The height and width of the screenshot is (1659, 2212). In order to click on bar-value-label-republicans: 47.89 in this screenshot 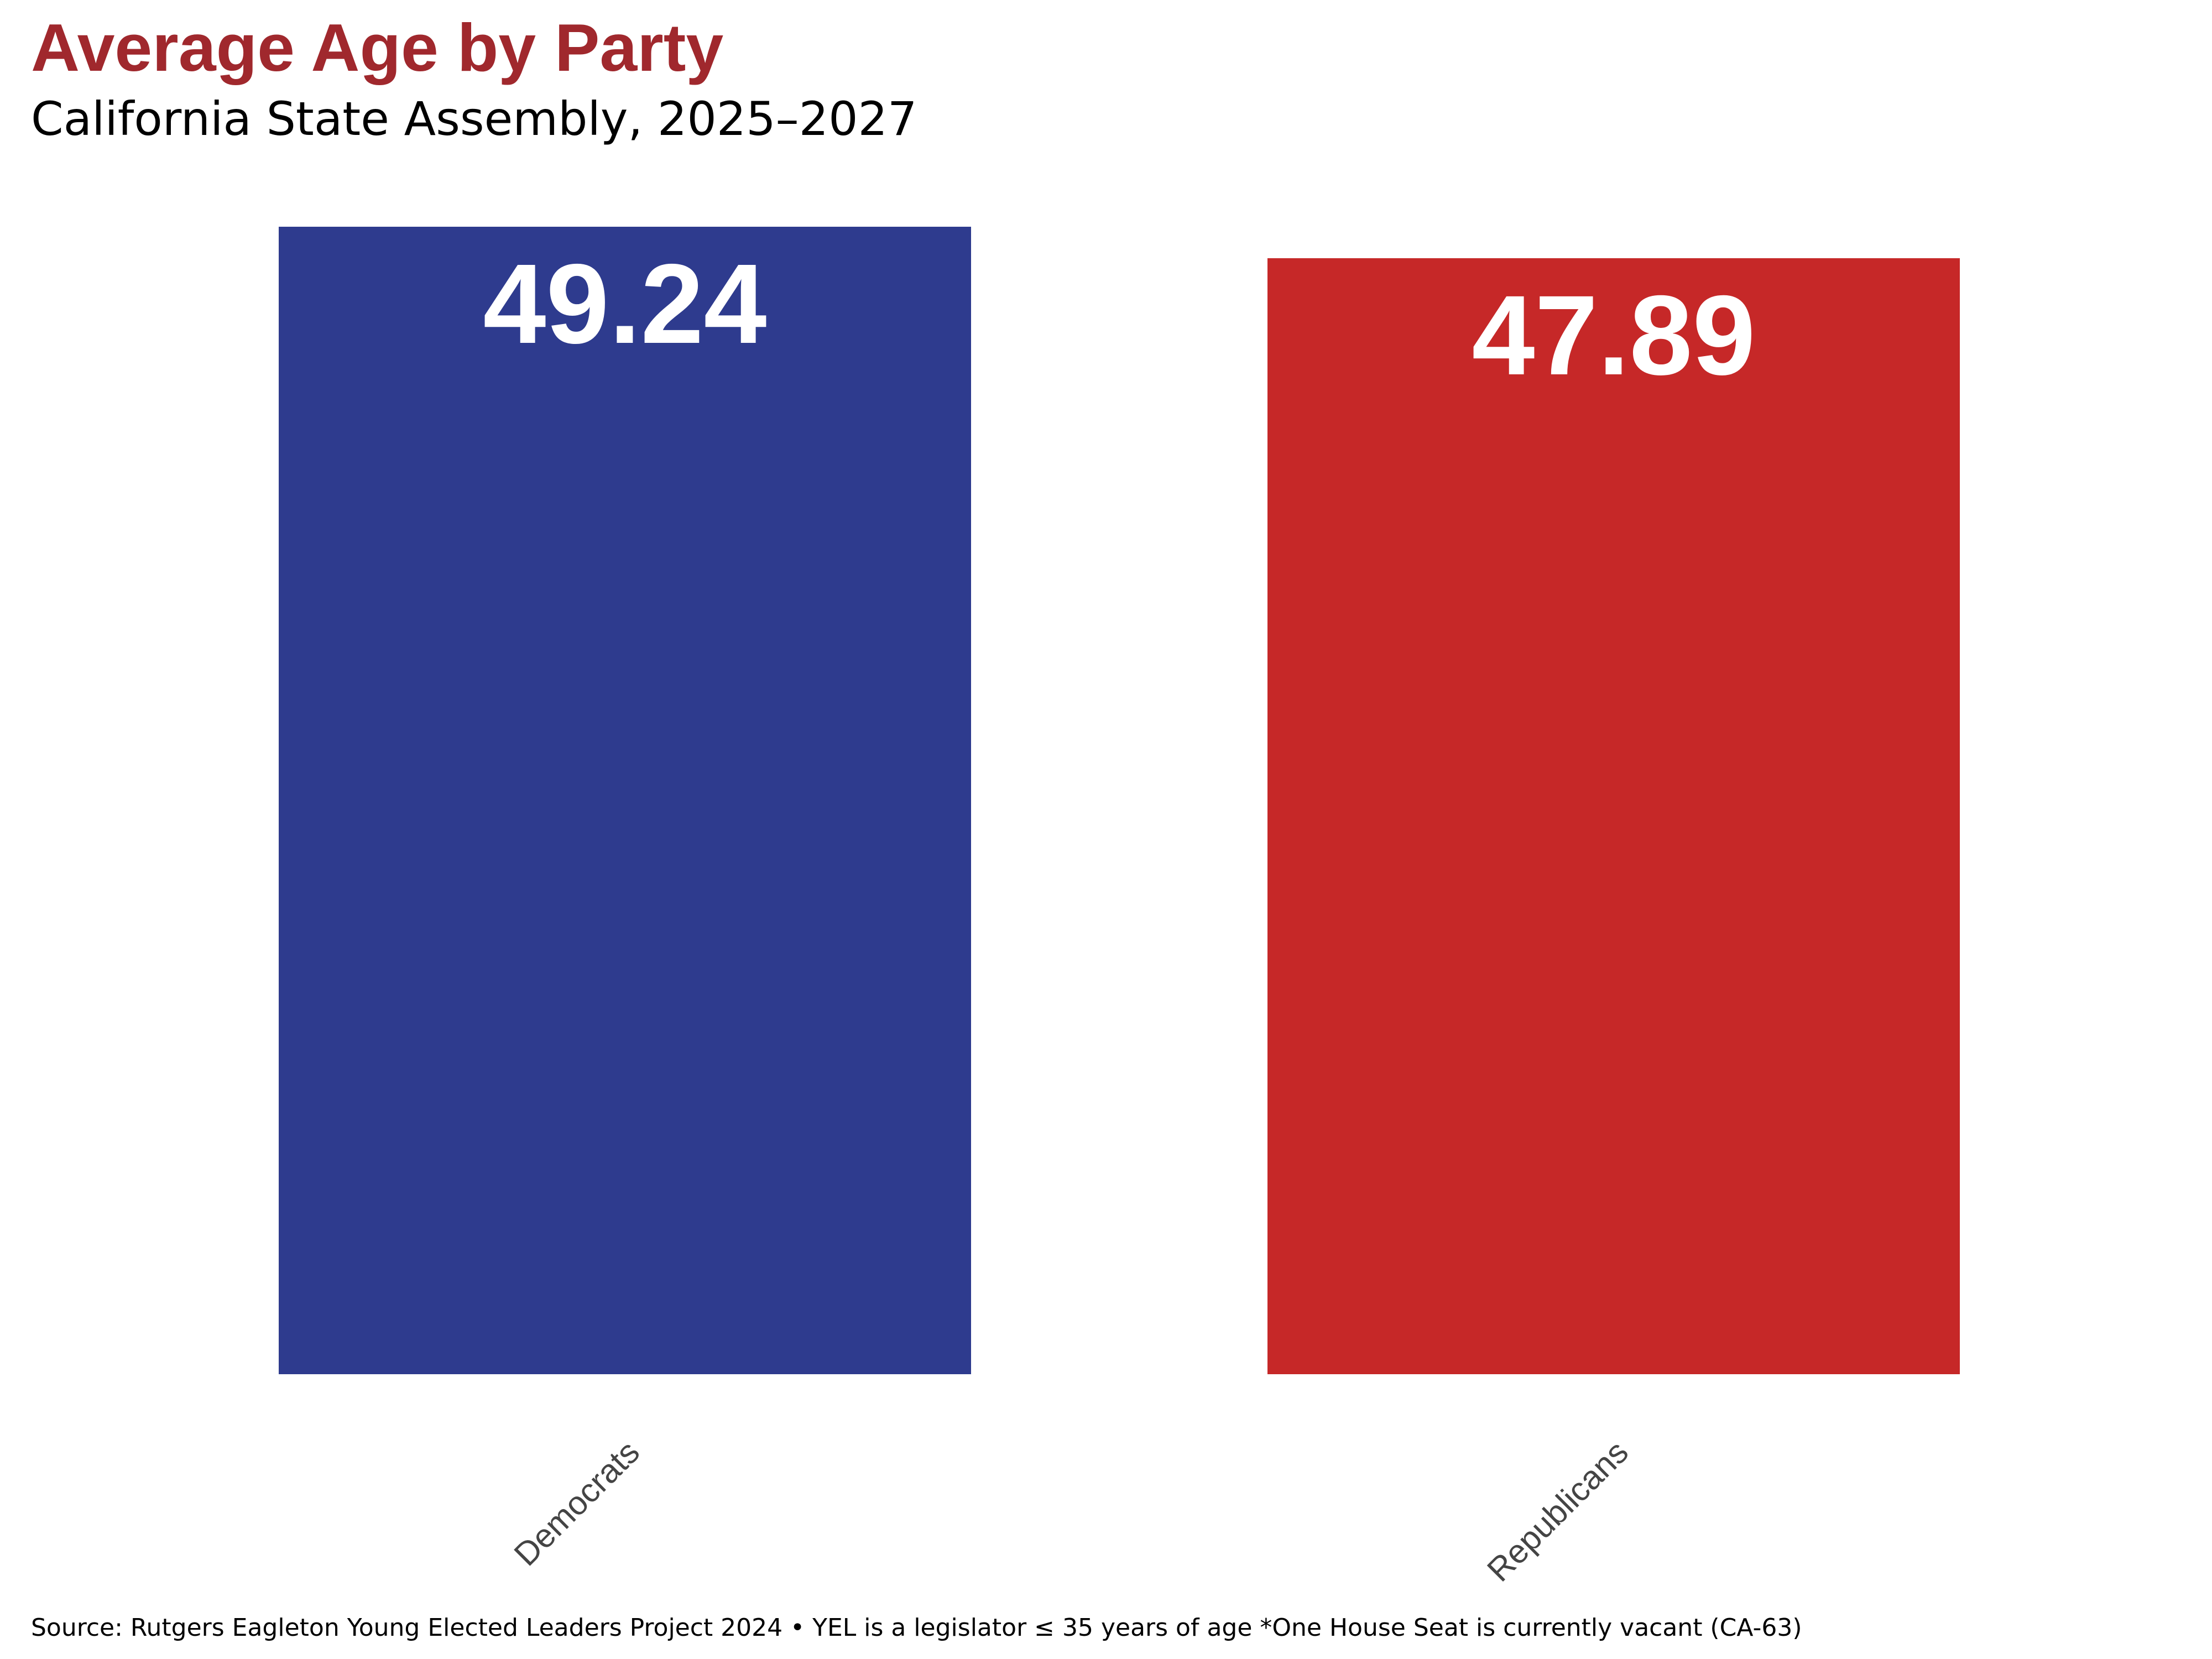, I will do `click(1614, 335)`.